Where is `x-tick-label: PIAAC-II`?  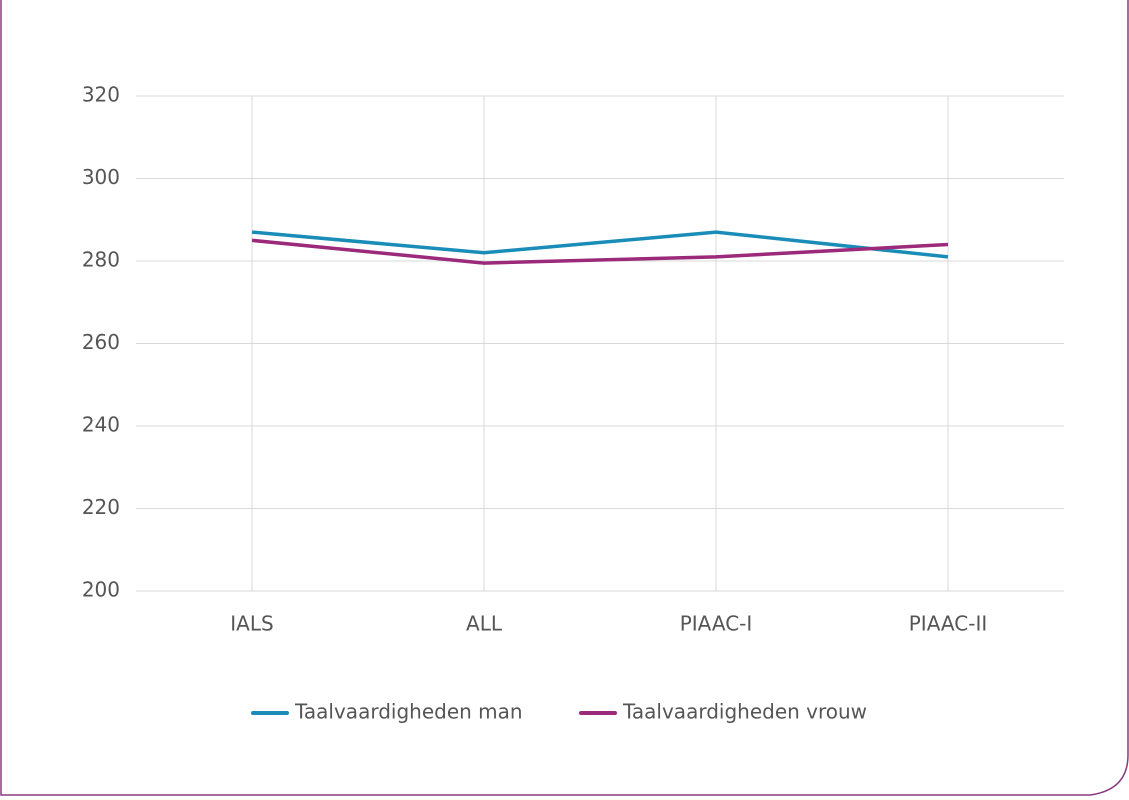 x-tick-label: PIAAC-II is located at coordinates (948, 624).